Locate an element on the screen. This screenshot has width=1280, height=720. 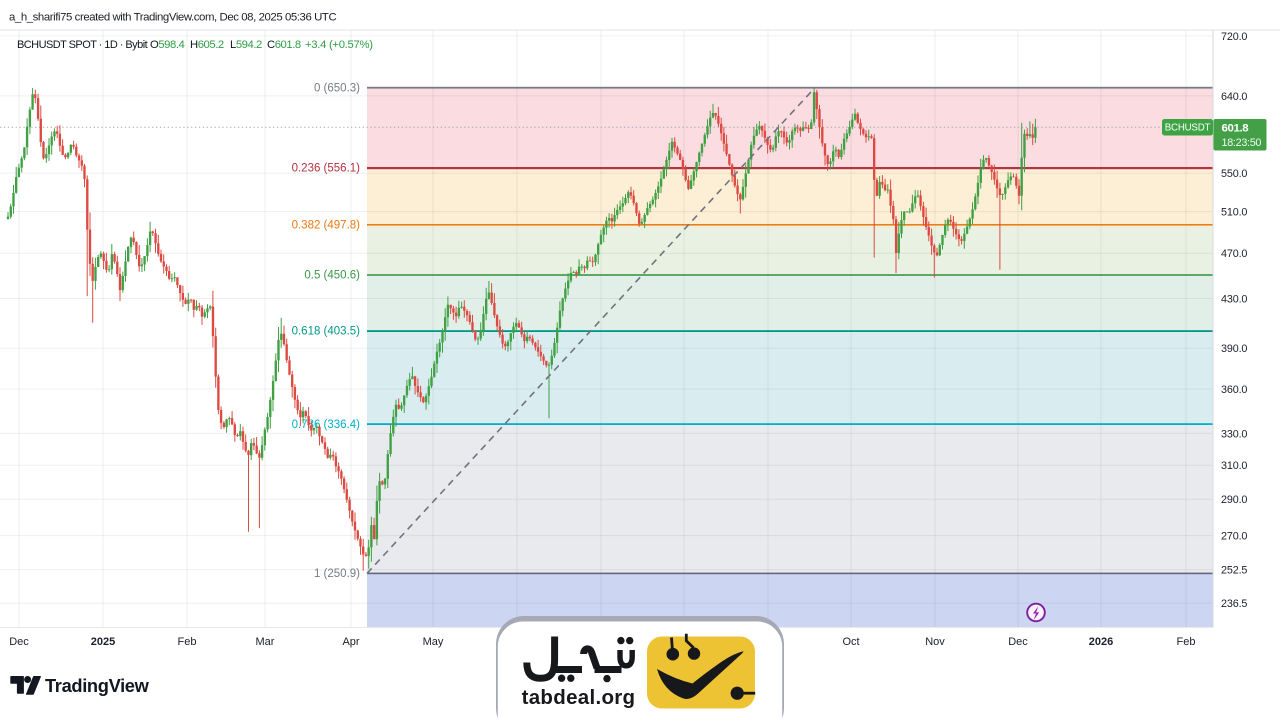
svg-text: 330.0 is located at coordinates (1234, 434).